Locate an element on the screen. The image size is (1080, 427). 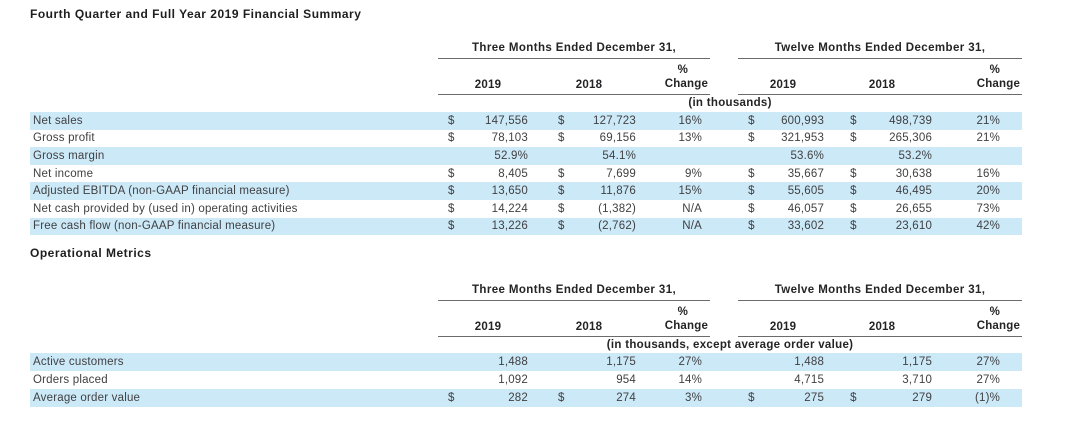
value-q4-2019: 8,405 is located at coordinates (513, 173).